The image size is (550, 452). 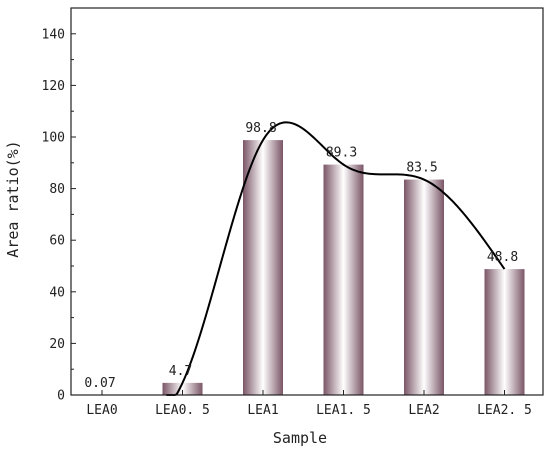 What do you see at coordinates (262, 410) in the screenshot?
I see `x-tick-label: LEA1` at bounding box center [262, 410].